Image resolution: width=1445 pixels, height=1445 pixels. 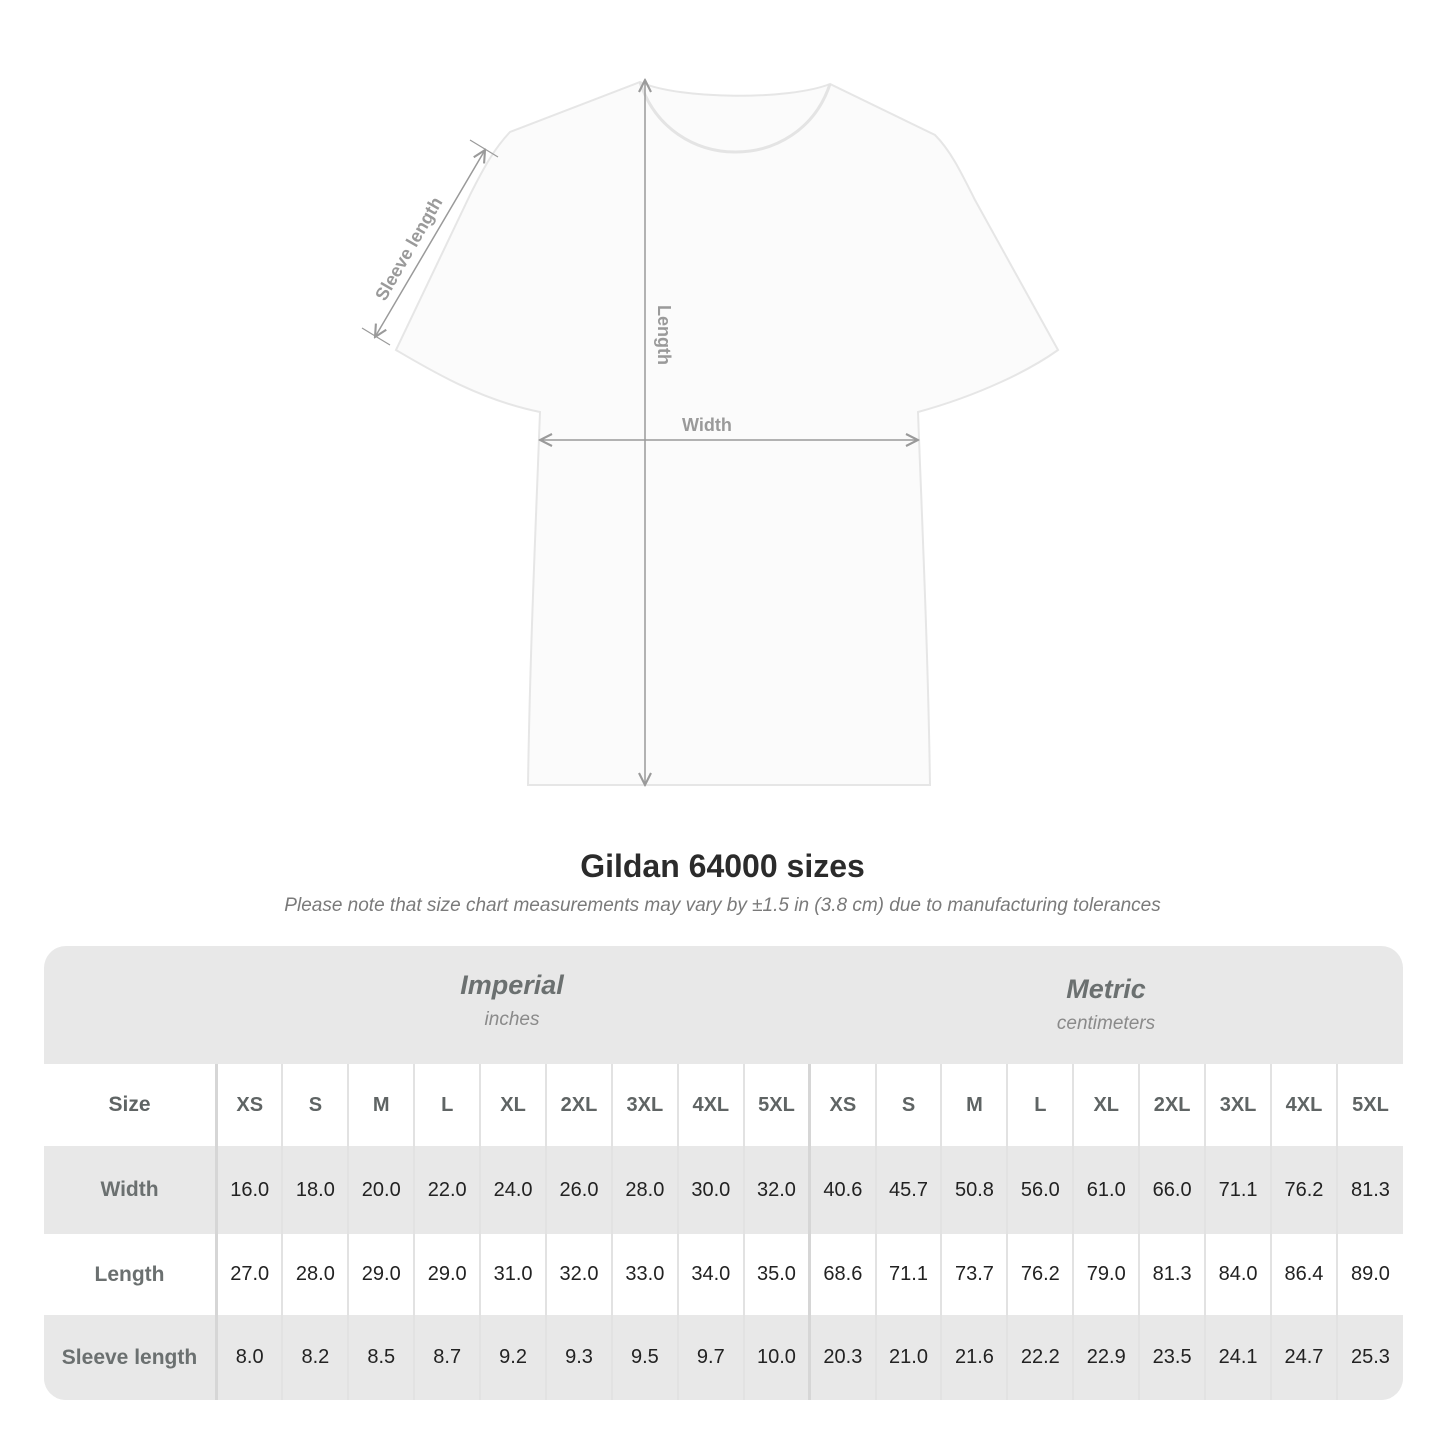 I want to click on imperial-cell: 8.5, so click(x=381, y=1357).